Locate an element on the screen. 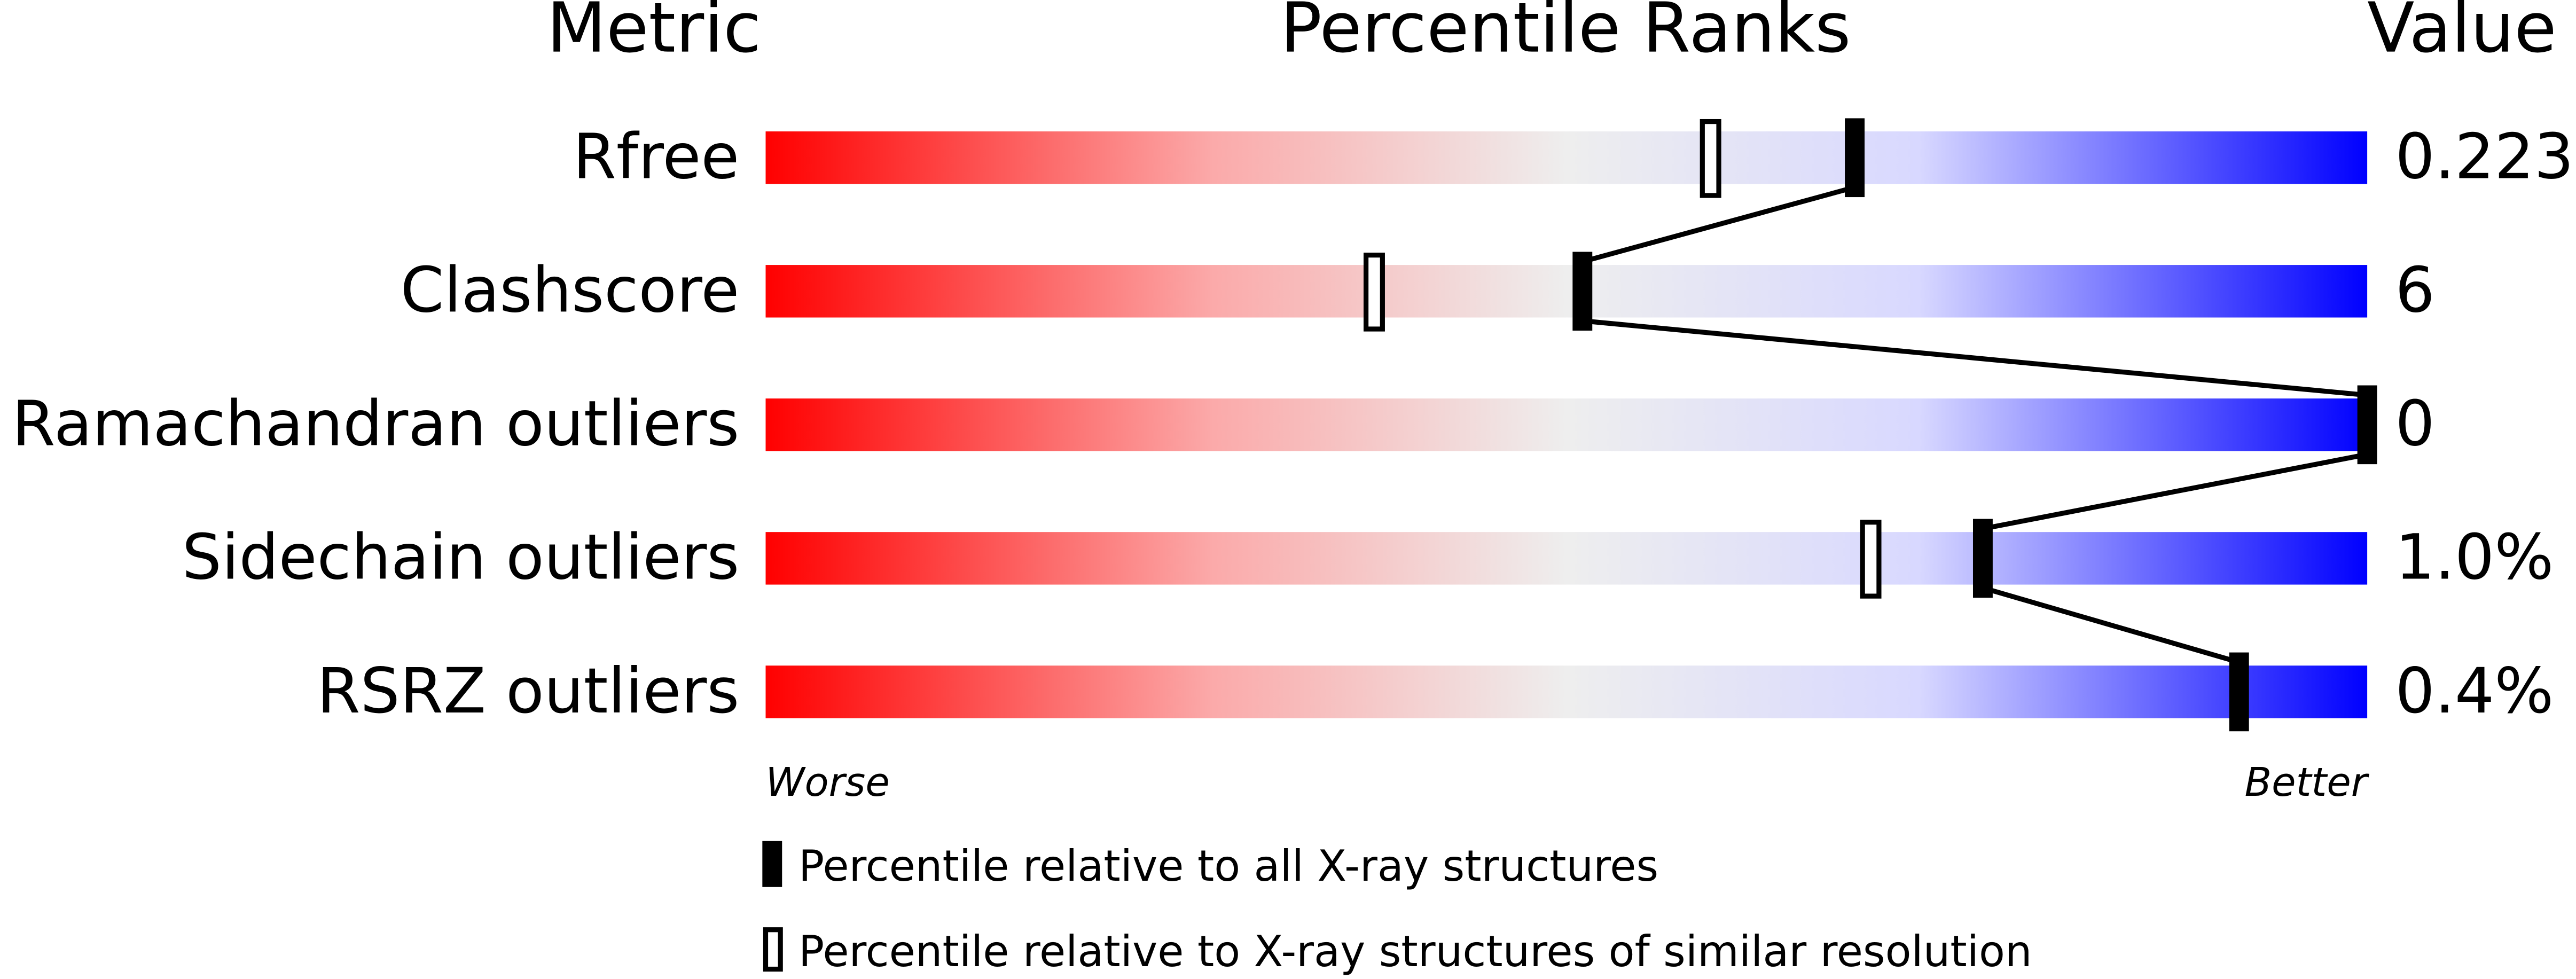  metric-label: RSRZ outliers is located at coordinates (528, 691).